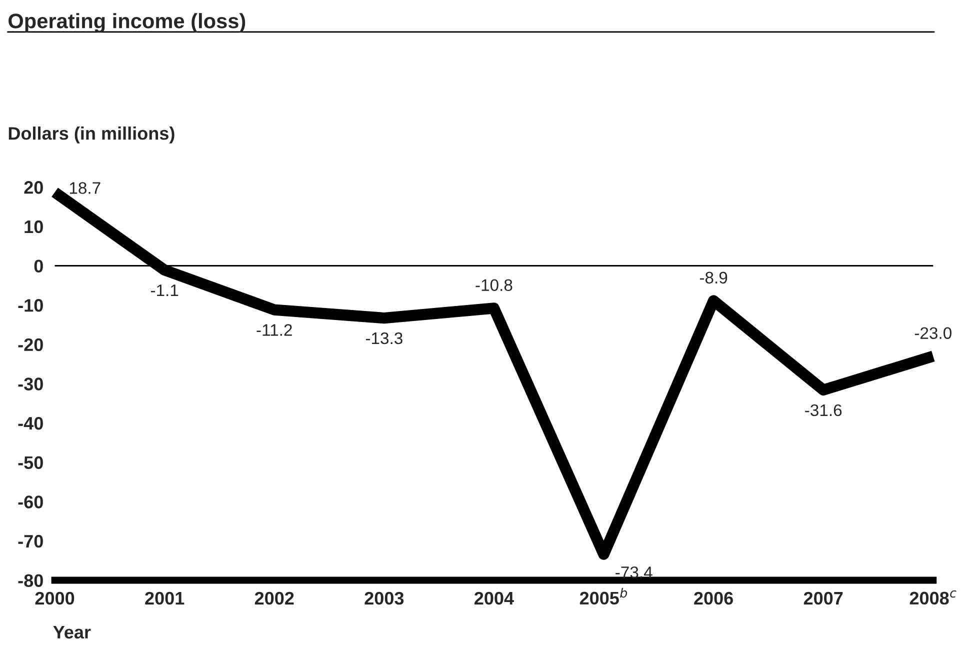 The height and width of the screenshot is (652, 961). What do you see at coordinates (91, 135) in the screenshot?
I see `y-axis-title: Dollars (in millions)` at bounding box center [91, 135].